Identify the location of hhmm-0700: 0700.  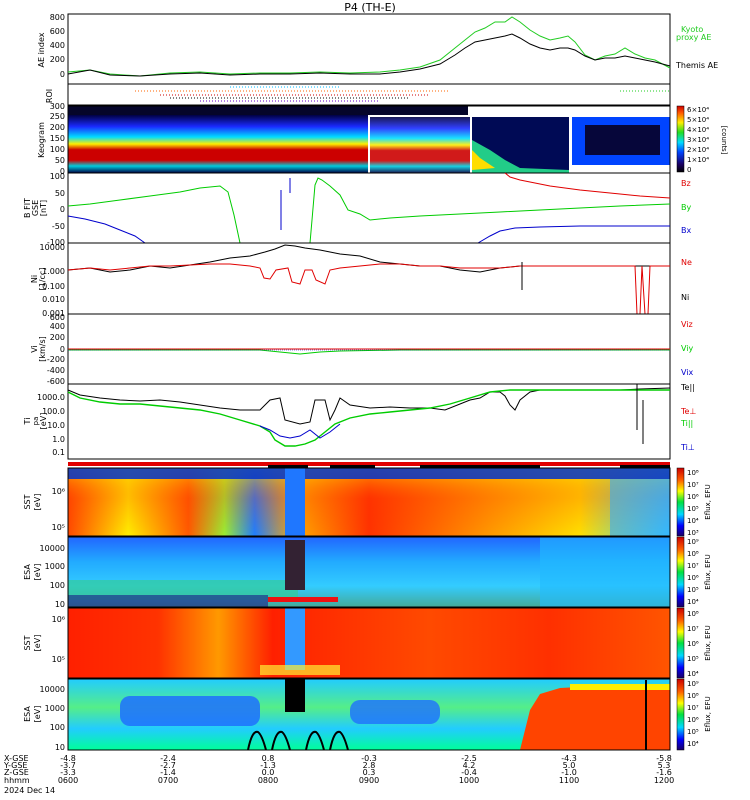
(168, 780).